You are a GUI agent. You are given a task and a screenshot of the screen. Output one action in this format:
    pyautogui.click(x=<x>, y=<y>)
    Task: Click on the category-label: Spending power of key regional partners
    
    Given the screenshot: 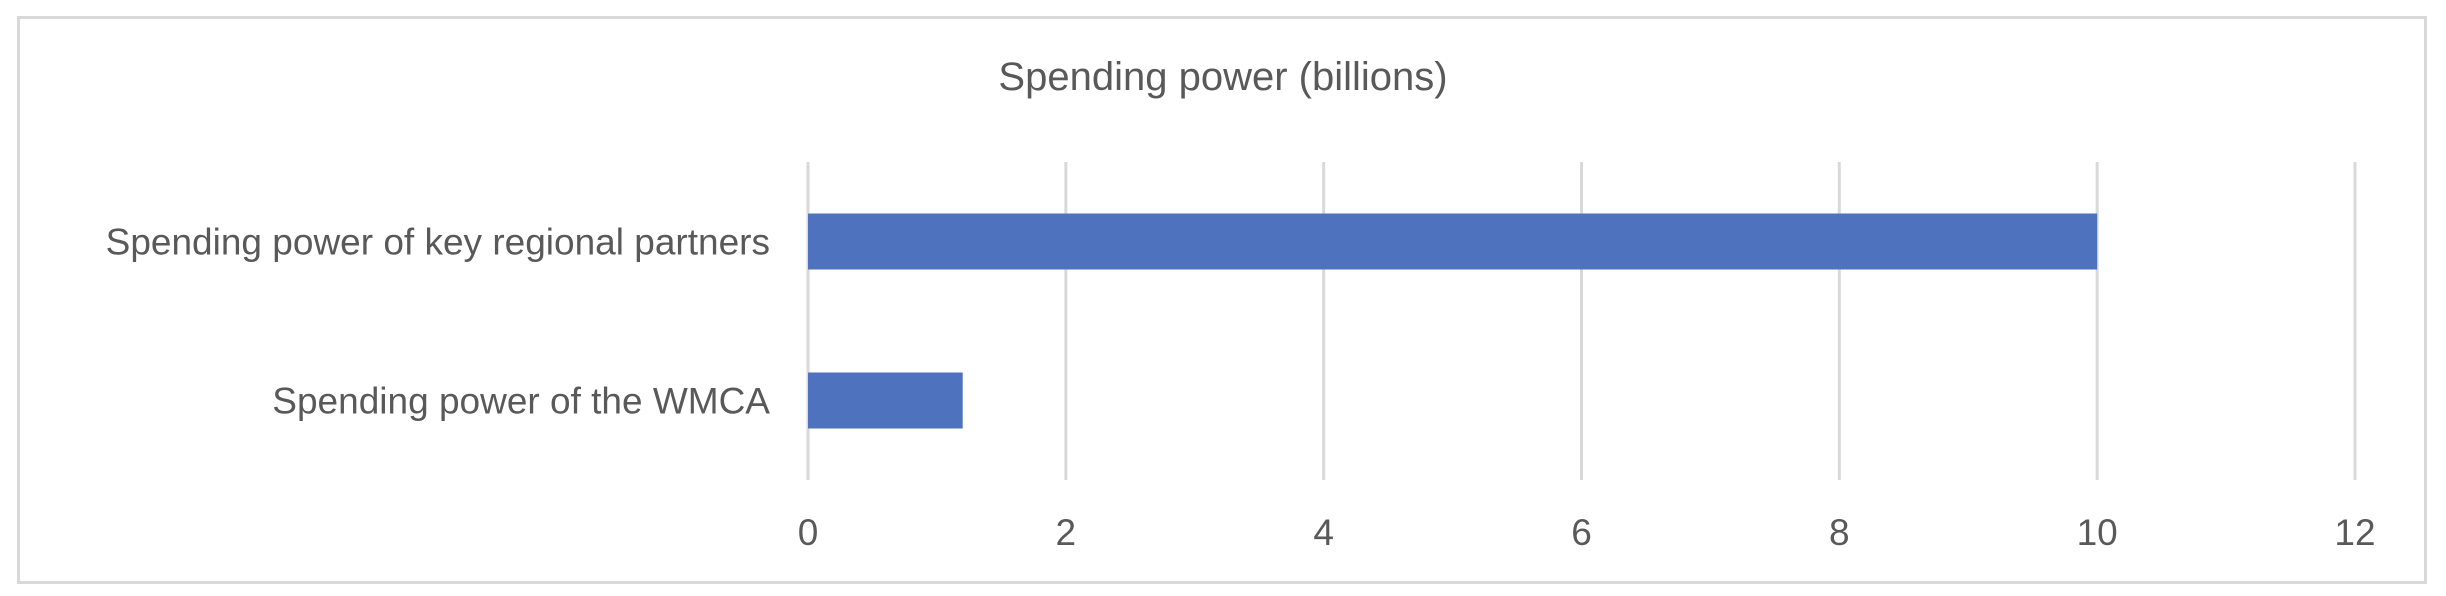 What is the action you would take?
    pyautogui.click(x=438, y=242)
    